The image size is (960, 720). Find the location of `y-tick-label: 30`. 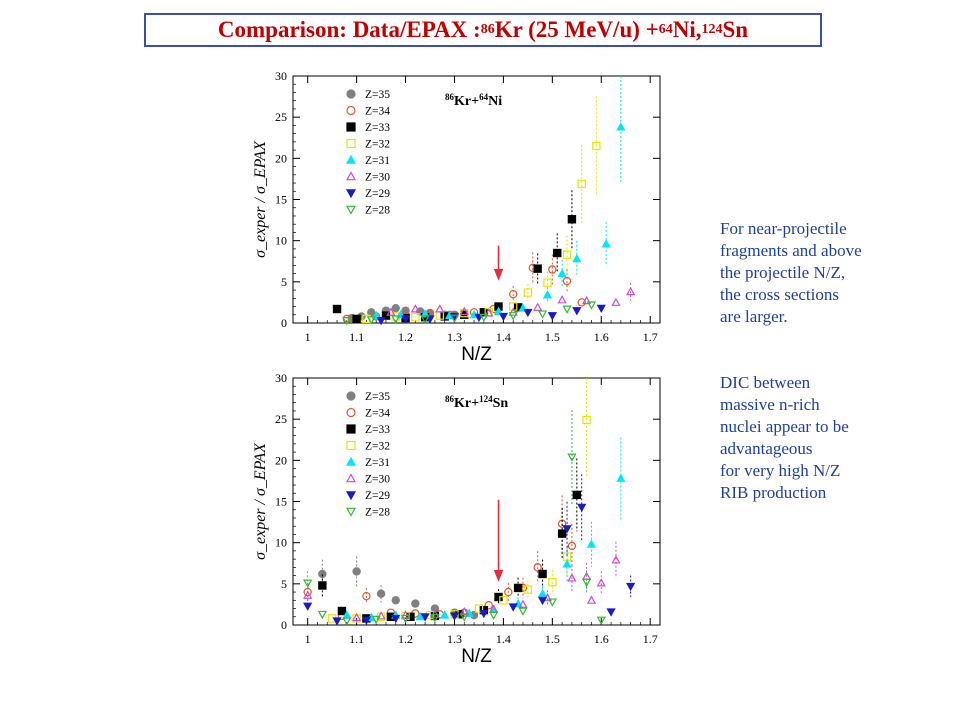

y-tick-label: 30 is located at coordinates (281, 378).